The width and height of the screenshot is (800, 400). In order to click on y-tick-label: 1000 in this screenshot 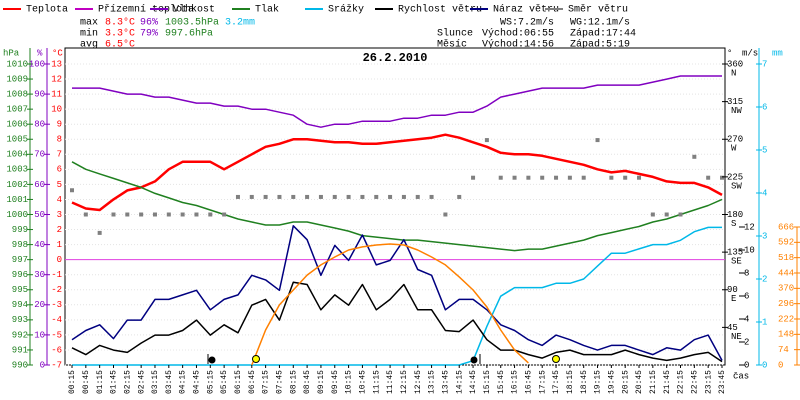, I will do `click(17, 215)`.